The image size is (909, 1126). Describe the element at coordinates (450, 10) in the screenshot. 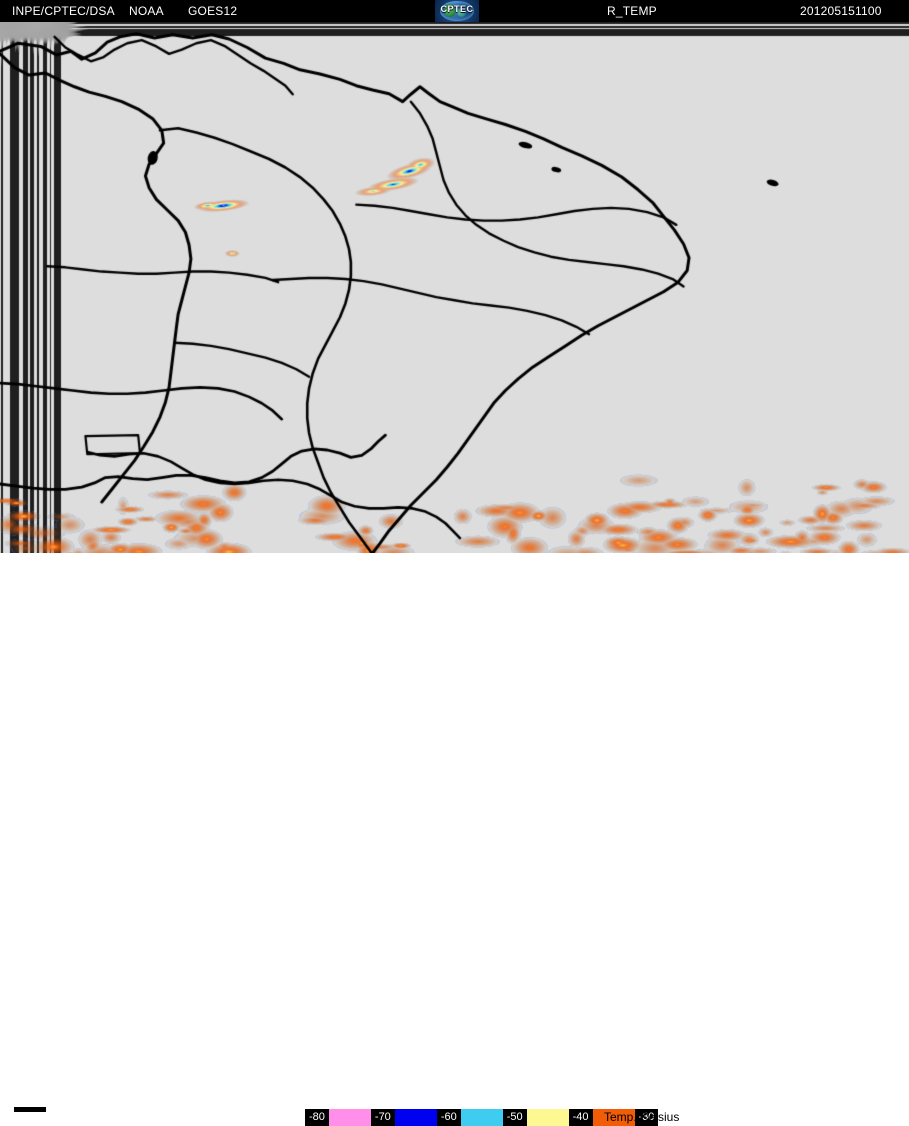

I see `globe-landmass-icon` at that location.